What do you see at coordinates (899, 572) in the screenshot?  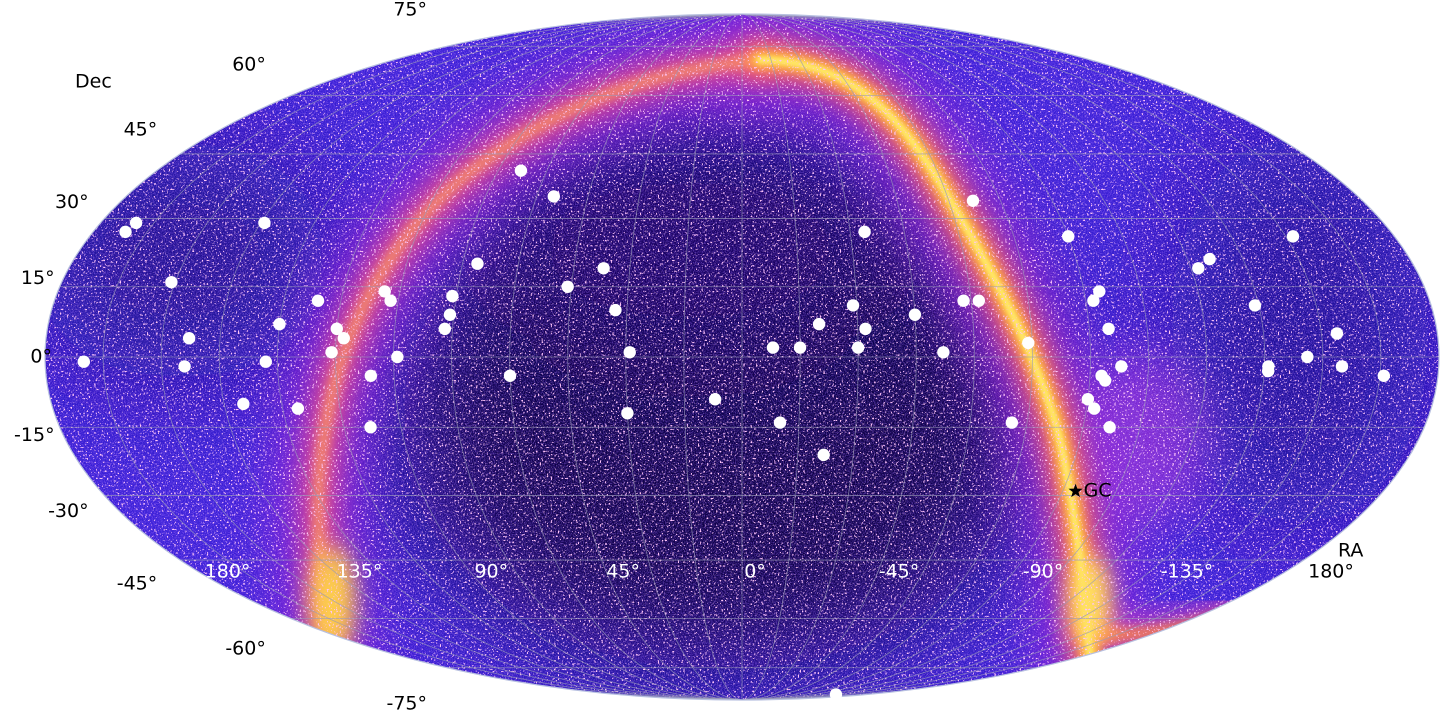 I see `x-tick-label: -45°` at bounding box center [899, 572].